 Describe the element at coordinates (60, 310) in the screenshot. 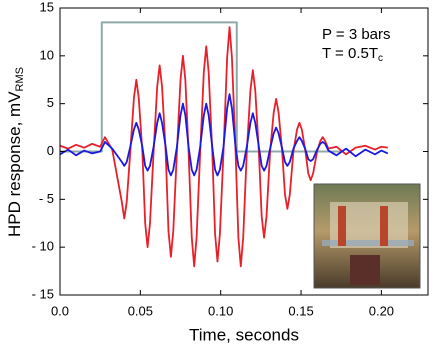

I see `x-tick-label: 0.0` at that location.